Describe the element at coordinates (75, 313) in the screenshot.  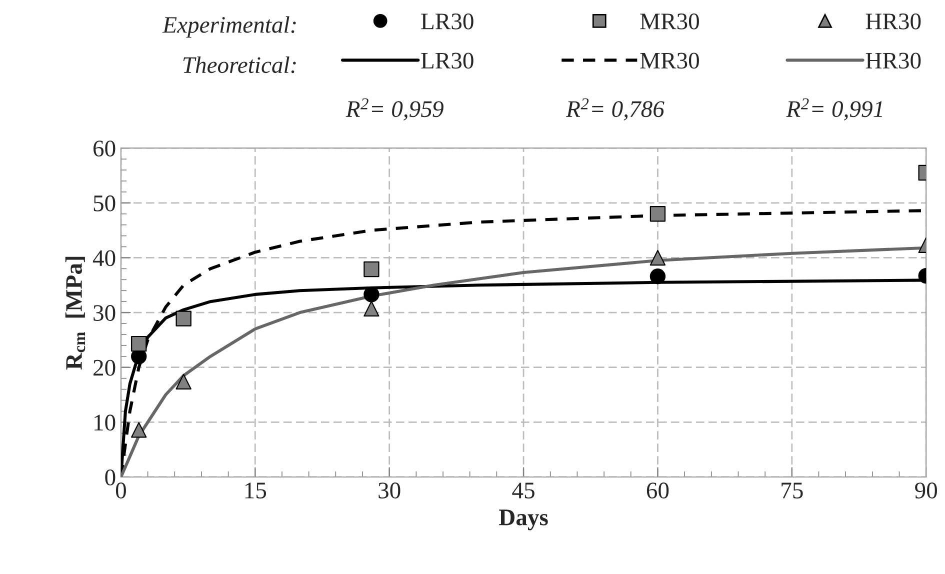
I see `y-axis-title: R$_{cm}$ [MPa]` at that location.